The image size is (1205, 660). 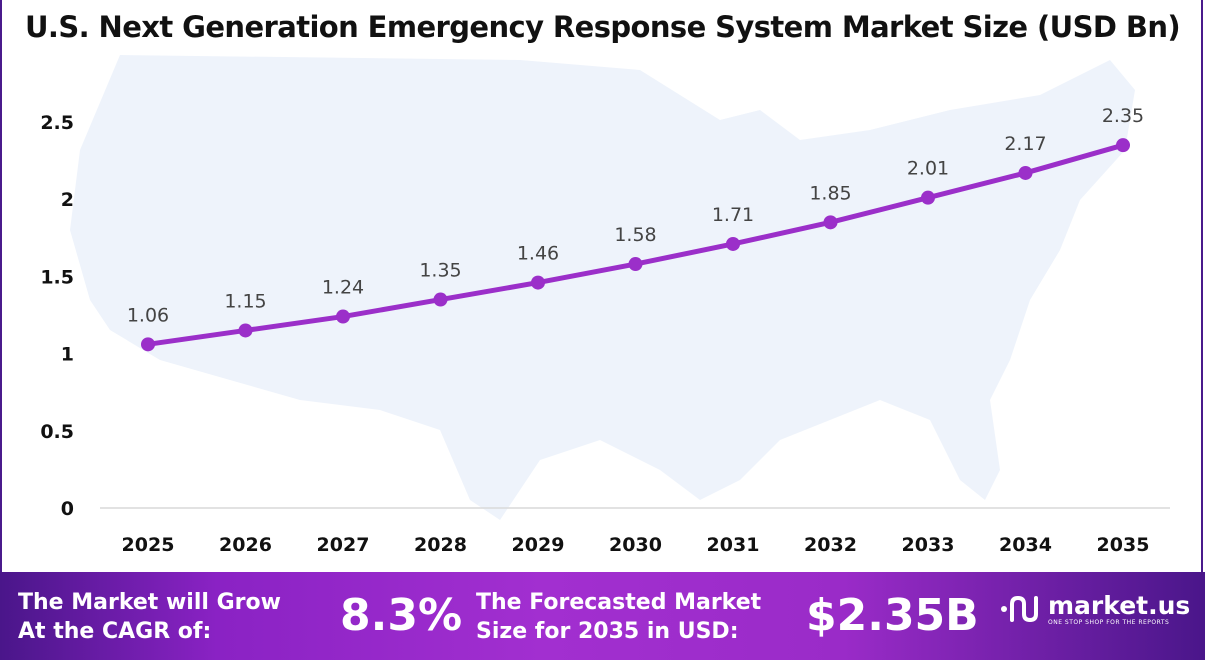 What do you see at coordinates (148, 315) in the screenshot?
I see `data-label: 1.06` at bounding box center [148, 315].